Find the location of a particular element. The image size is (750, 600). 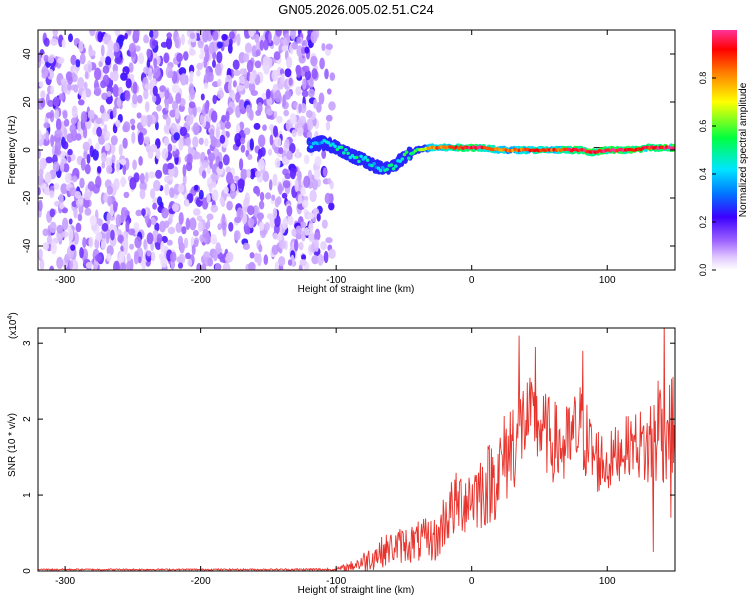

spectrogram-xtick-label: -100 is located at coordinates (336, 280).